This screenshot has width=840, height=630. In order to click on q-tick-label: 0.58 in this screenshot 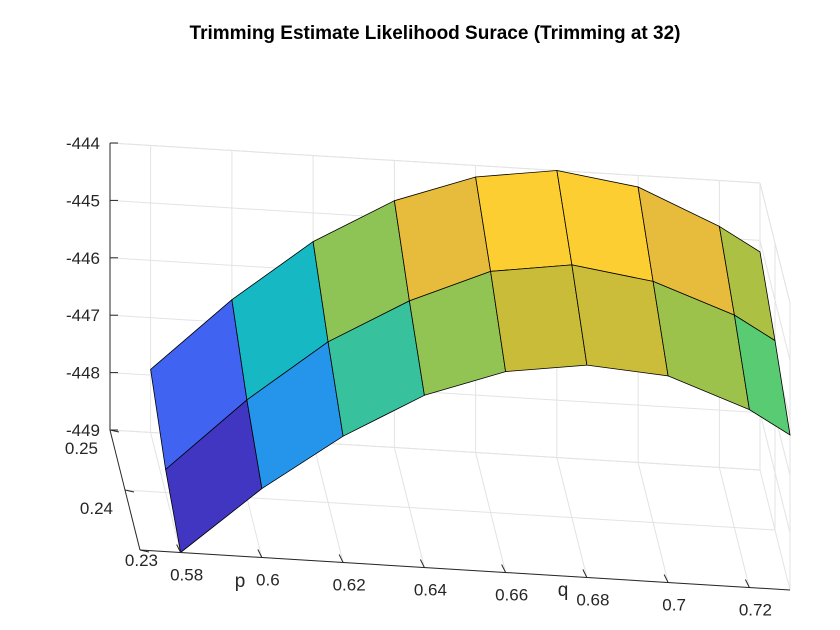, I will do `click(186, 575)`.